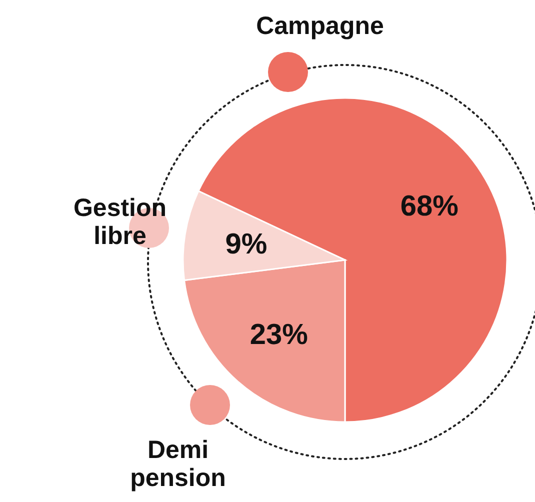 This screenshot has height=502, width=535. Describe the element at coordinates (120, 222) in the screenshot. I see `slice-label: Gestion libre` at that location.